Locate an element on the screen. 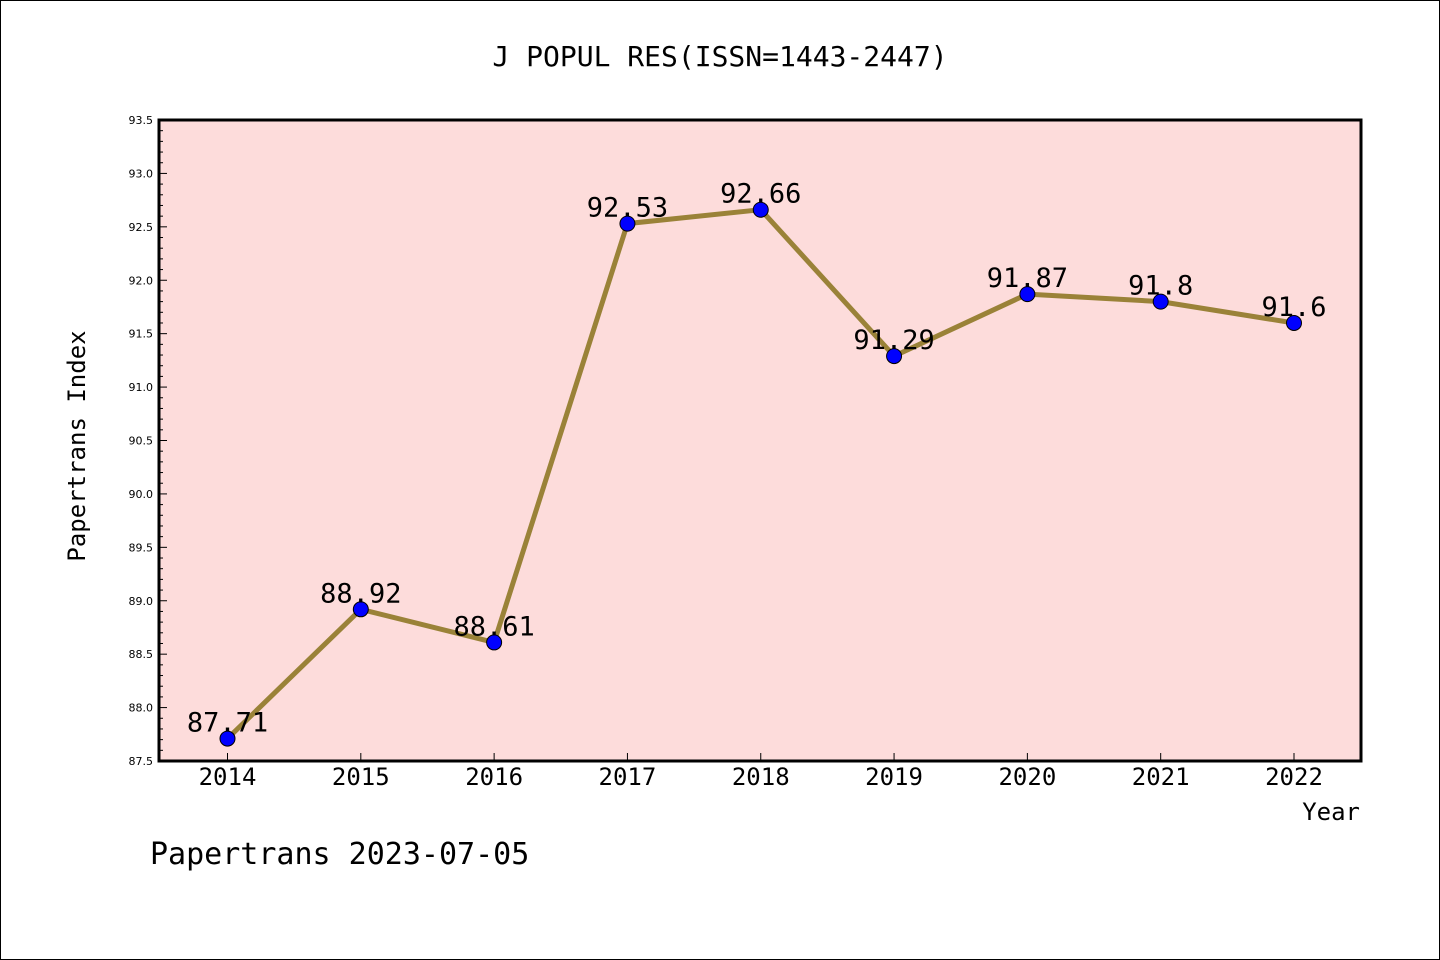  data-label: 87.71 is located at coordinates (227, 723).